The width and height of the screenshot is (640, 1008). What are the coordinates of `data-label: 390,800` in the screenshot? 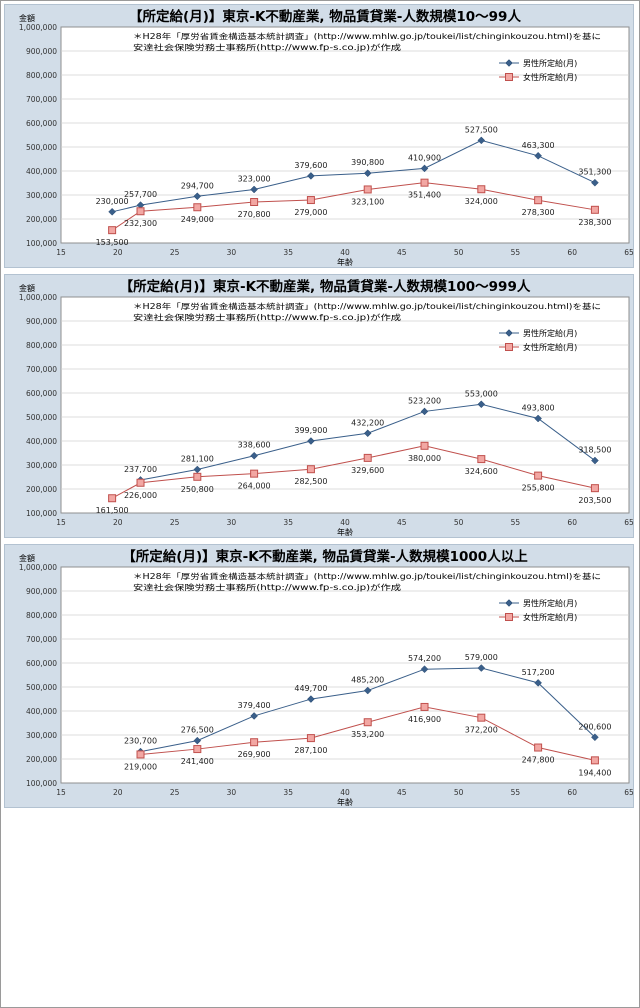 It's located at (367, 162).